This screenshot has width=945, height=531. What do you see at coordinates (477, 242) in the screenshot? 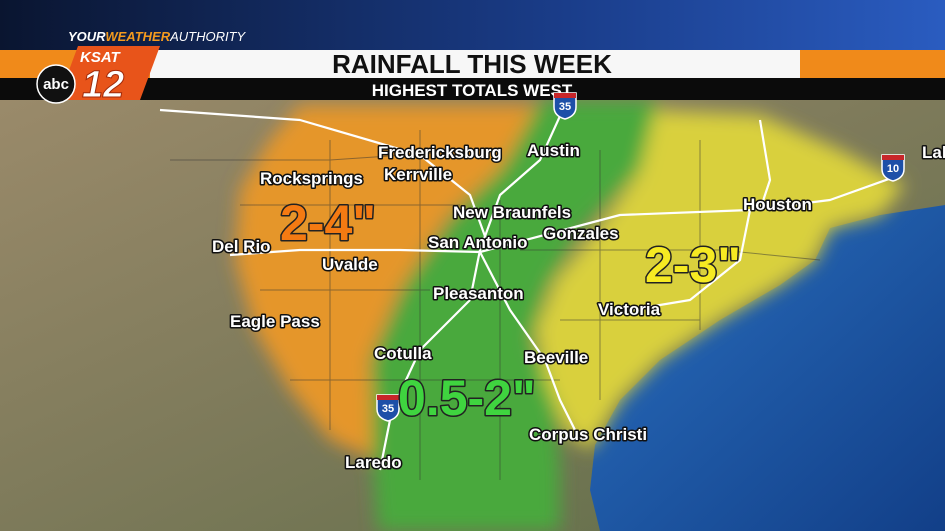
I see `city-label: San Antonio` at bounding box center [477, 242].